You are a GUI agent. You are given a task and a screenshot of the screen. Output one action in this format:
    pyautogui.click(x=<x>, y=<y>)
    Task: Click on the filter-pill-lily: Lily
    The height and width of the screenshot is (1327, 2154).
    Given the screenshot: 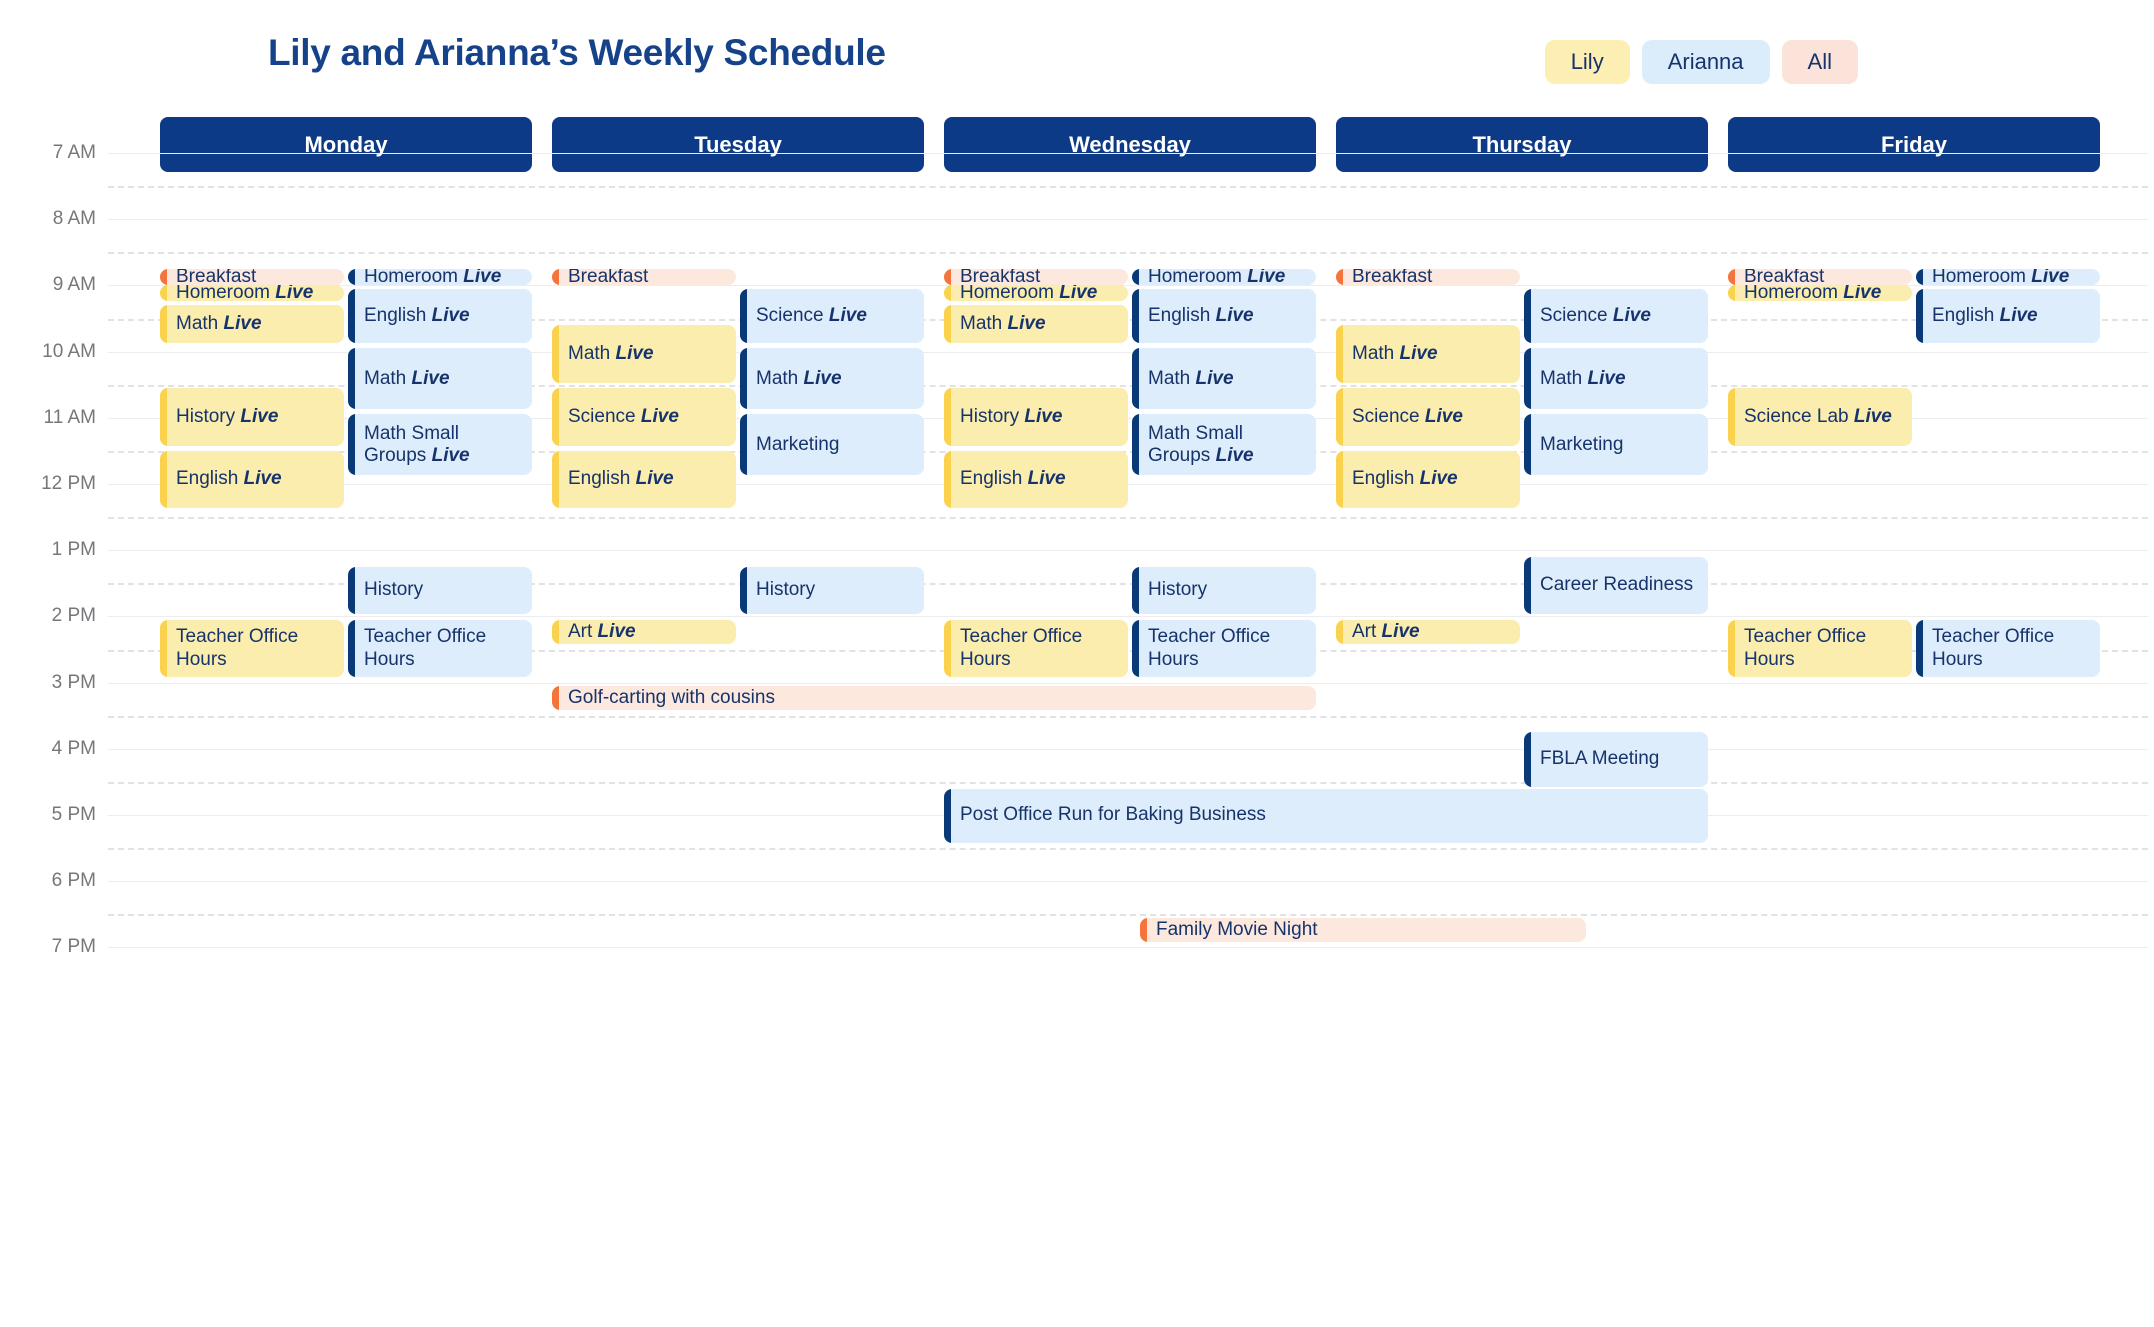 What is the action you would take?
    pyautogui.click(x=1587, y=62)
    